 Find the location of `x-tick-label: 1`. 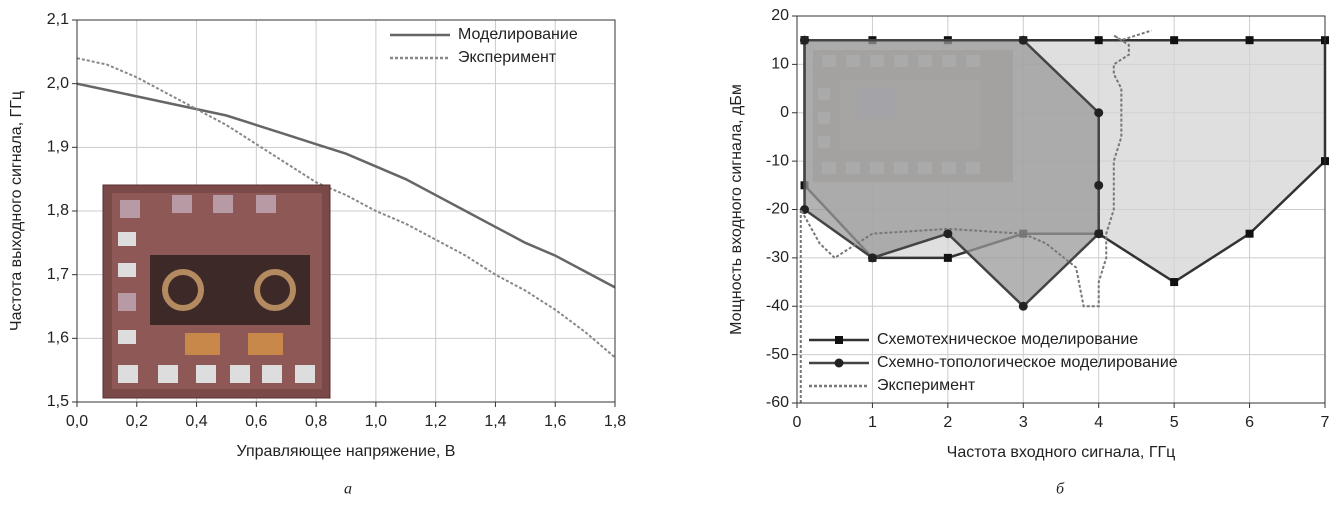

x-tick-label: 1 is located at coordinates (872, 422).